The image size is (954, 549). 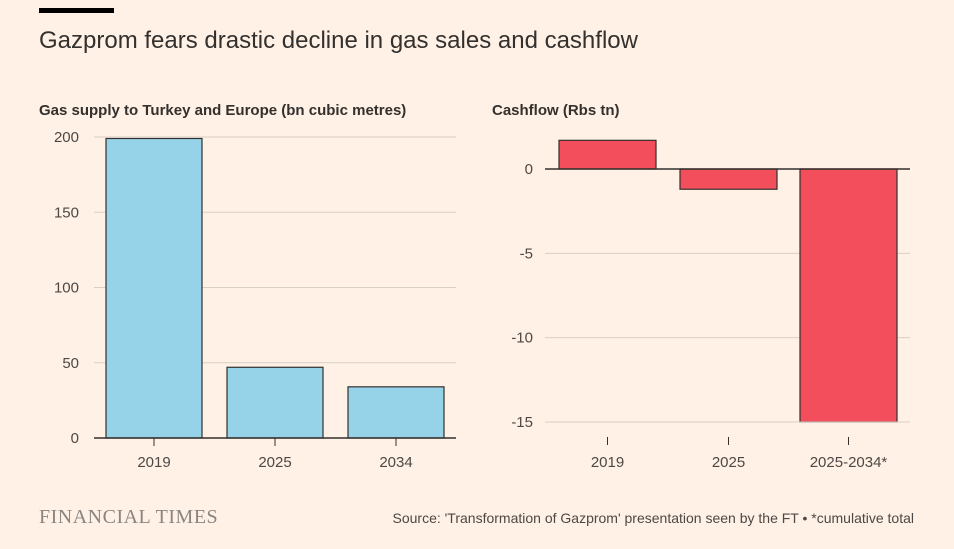 I want to click on x-tick-label-1-2: 2025-2034*, so click(x=849, y=462).